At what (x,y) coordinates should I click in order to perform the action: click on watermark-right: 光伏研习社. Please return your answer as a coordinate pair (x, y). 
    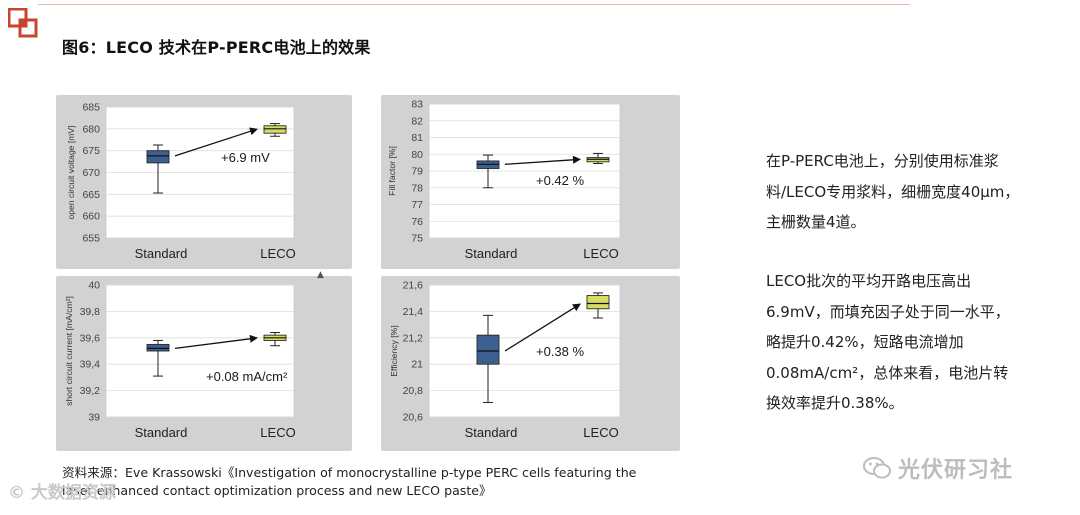
    Looking at the image, I should click on (937, 468).